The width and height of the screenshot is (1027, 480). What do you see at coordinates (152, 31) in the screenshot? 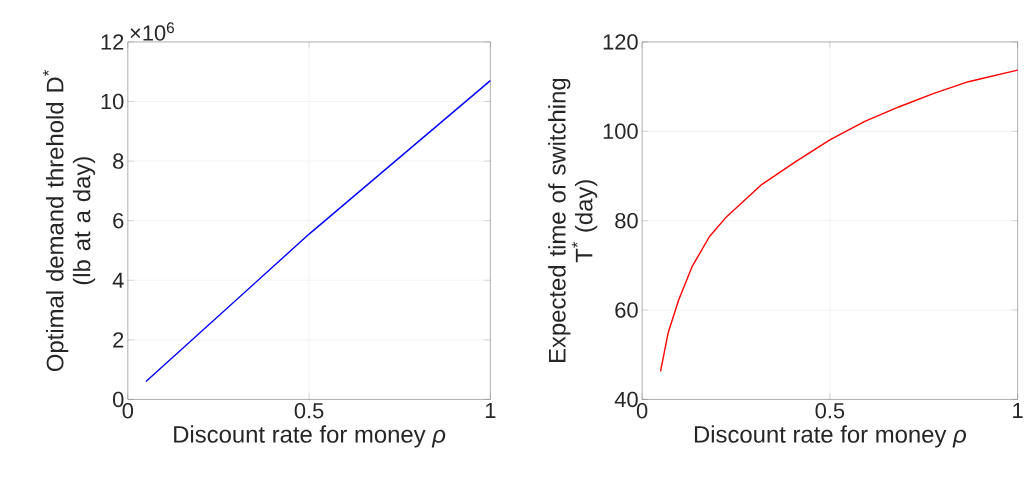
I see `text: ×10$^{6}$` at bounding box center [152, 31].